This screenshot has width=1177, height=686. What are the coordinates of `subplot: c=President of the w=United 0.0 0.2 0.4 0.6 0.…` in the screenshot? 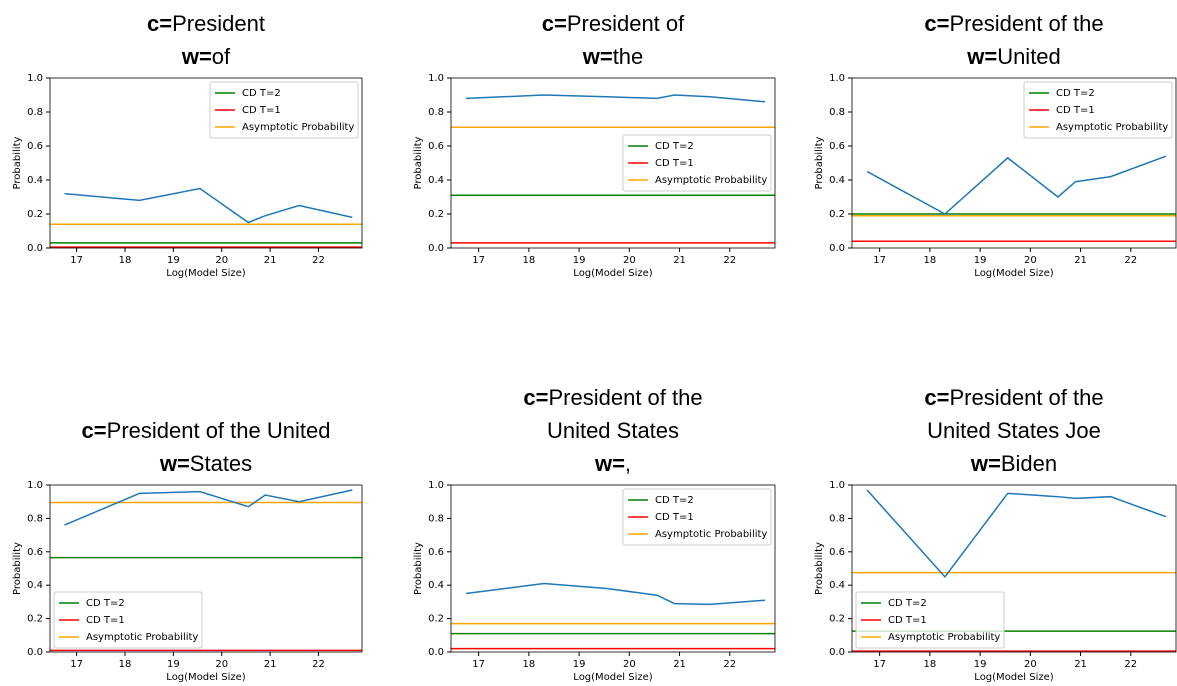 It's located at (995, 145).